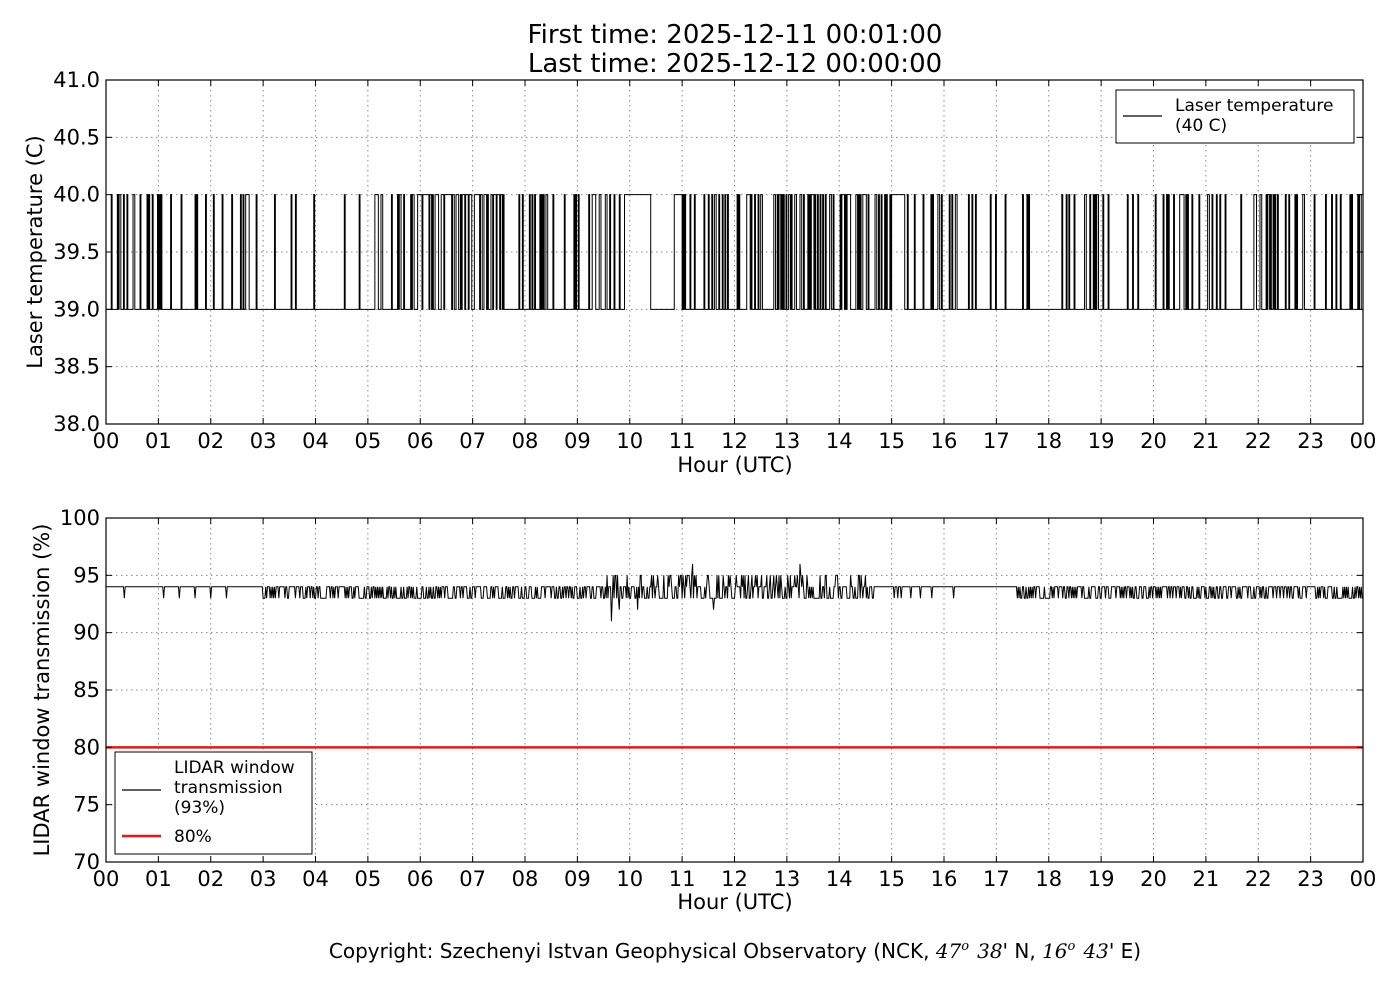 The width and height of the screenshot is (1400, 1000). I want to click on lidar-transmission-y-axis-label: LIDAR window transmission (%), so click(42, 690).